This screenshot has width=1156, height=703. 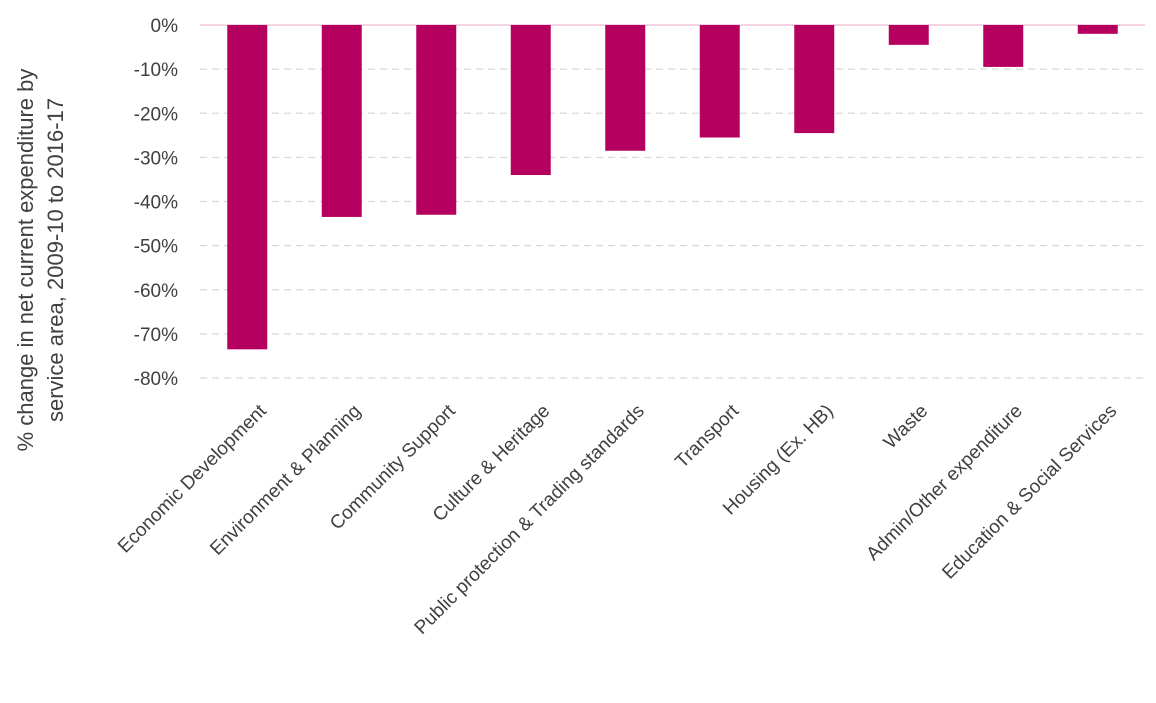 I want to click on y-axis-title-line-2: service area, 2009-10 to 2016-17, so click(x=55, y=260).